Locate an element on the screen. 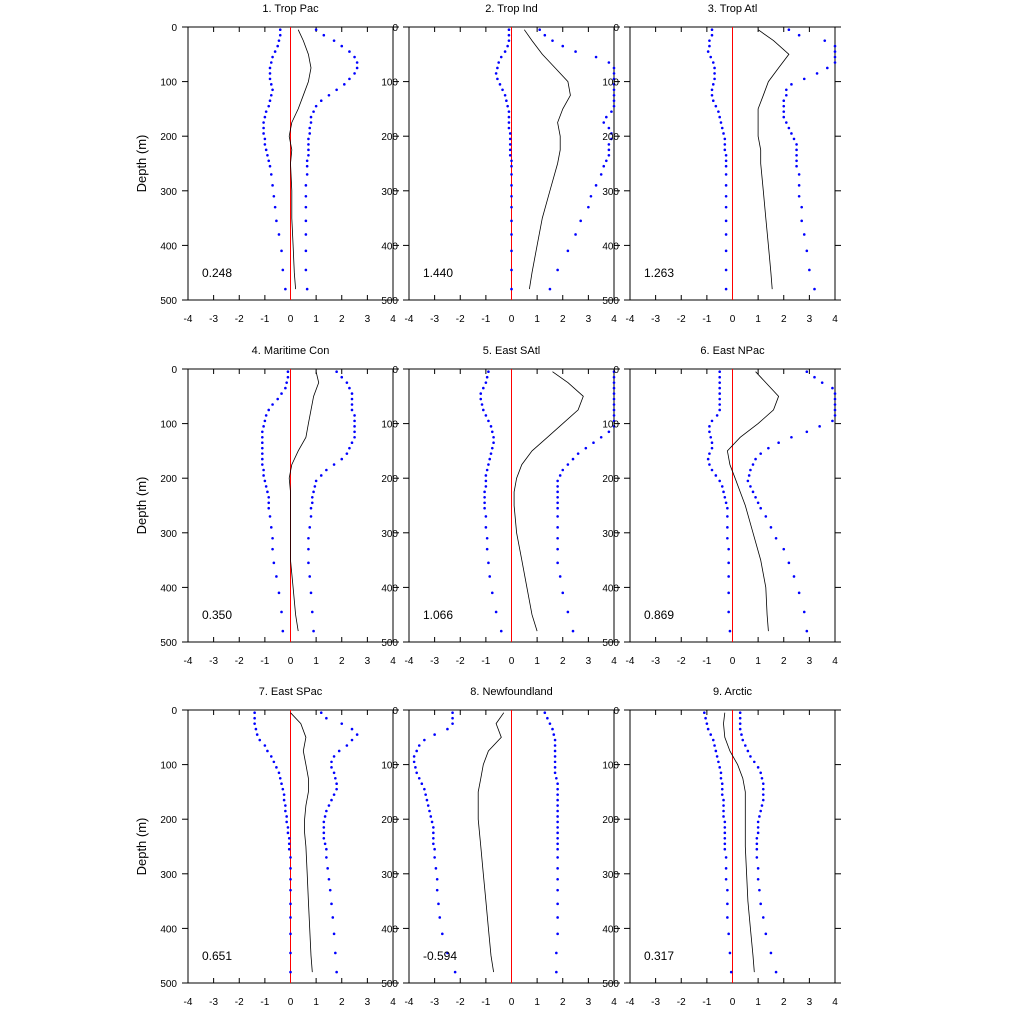 This screenshot has height=1029, width=1024. x-tick-label: 3 is located at coordinates (589, 1002).